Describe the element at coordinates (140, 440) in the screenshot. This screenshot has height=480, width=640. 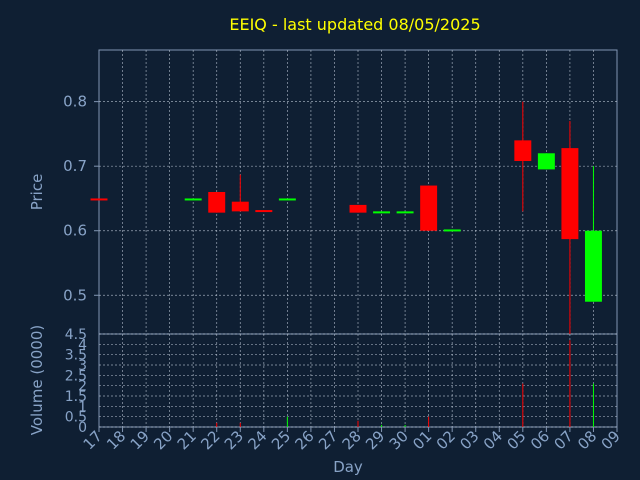
I see `day-tick-label: 19` at that location.